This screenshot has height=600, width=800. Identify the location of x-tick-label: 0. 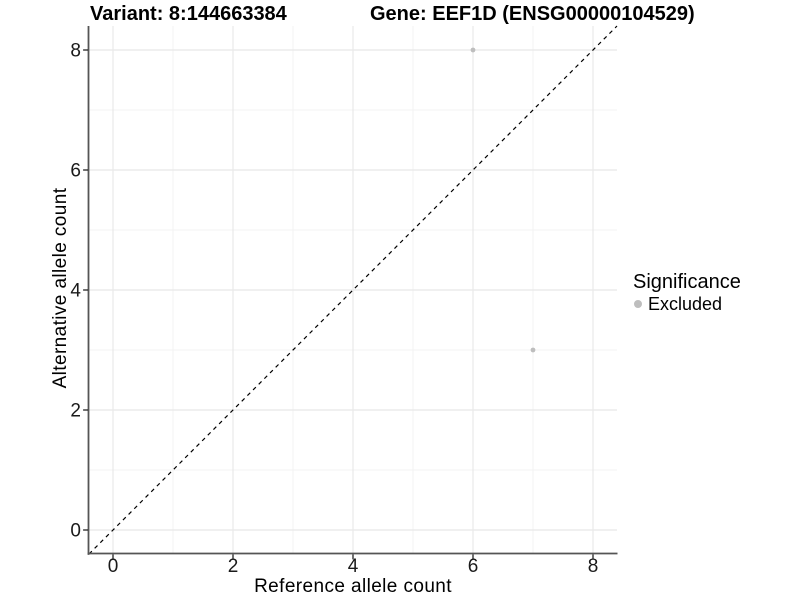
(113, 566).